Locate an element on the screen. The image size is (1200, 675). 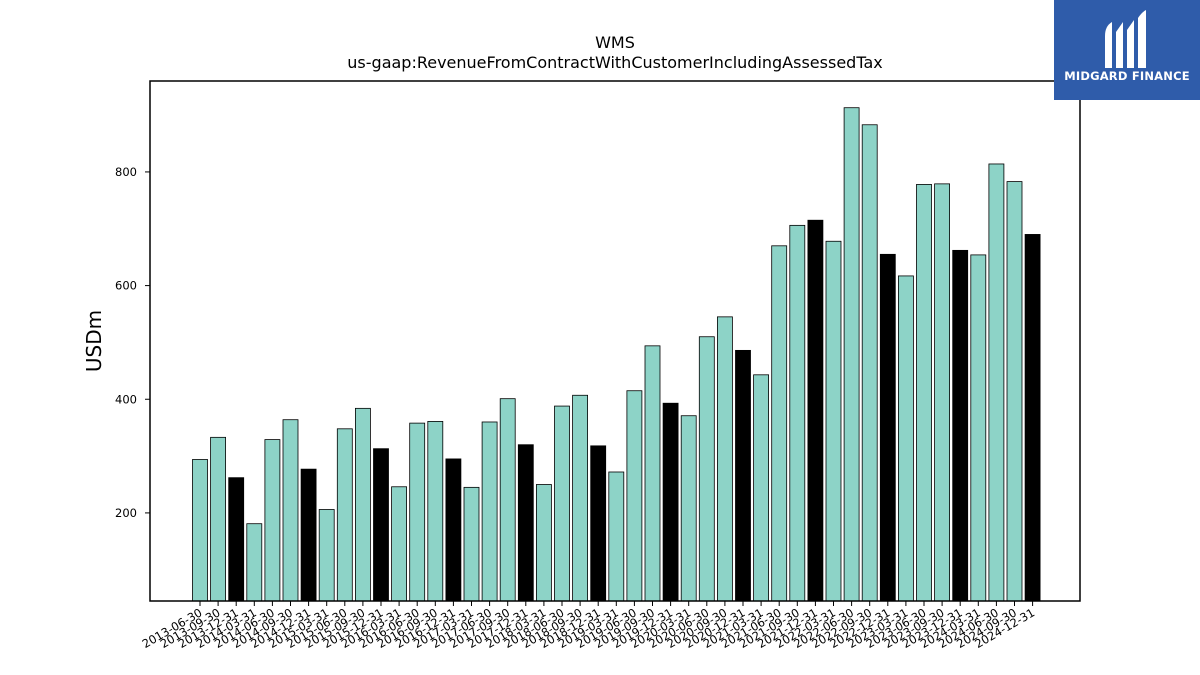
y-tick-label: 400 is located at coordinates (126, 399).